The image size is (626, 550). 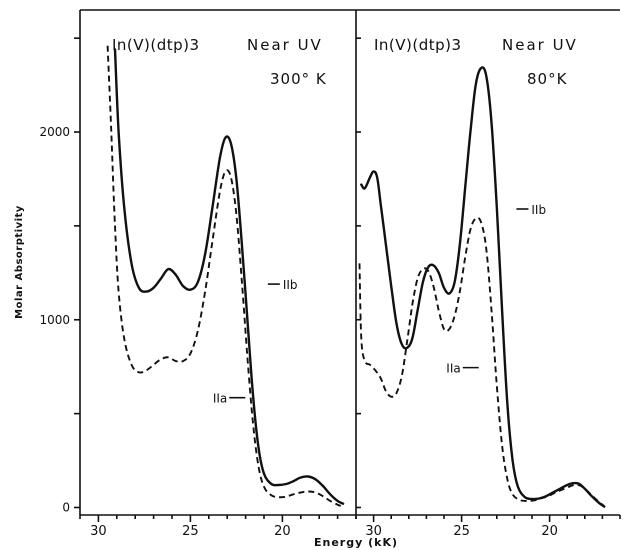 I want to click on x-tick-label-30-300k: 30, so click(x=98, y=531).